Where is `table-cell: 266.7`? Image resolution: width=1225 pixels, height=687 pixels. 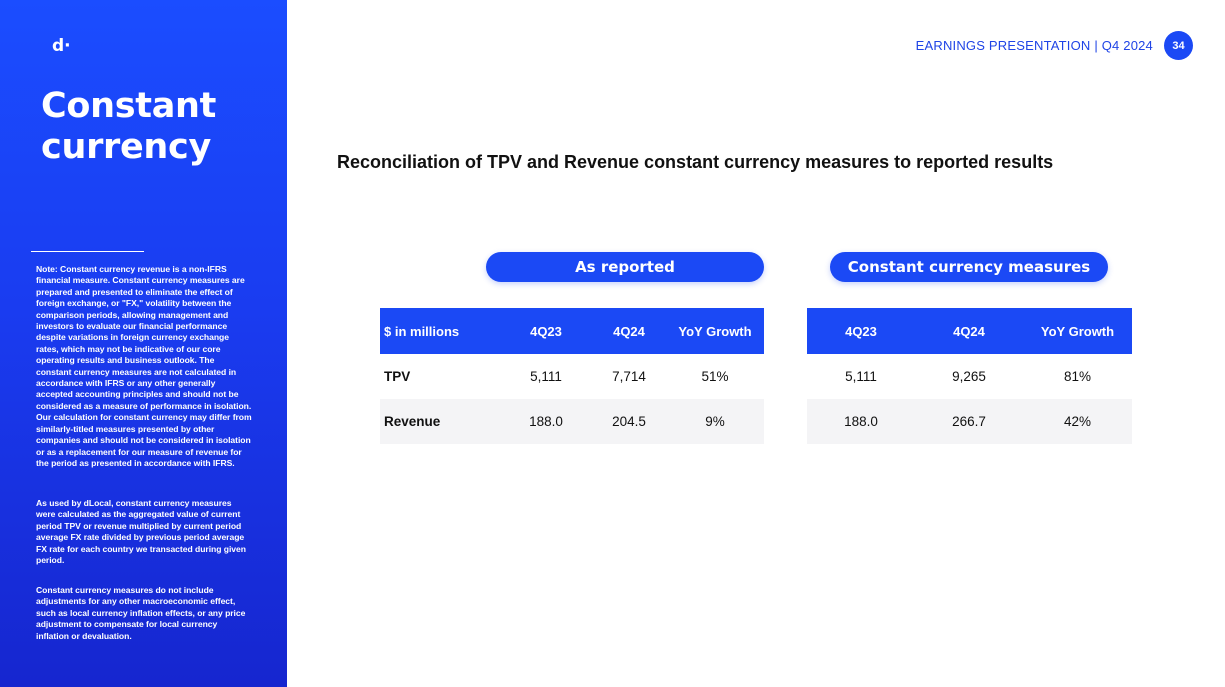 table-cell: 266.7 is located at coordinates (969, 421).